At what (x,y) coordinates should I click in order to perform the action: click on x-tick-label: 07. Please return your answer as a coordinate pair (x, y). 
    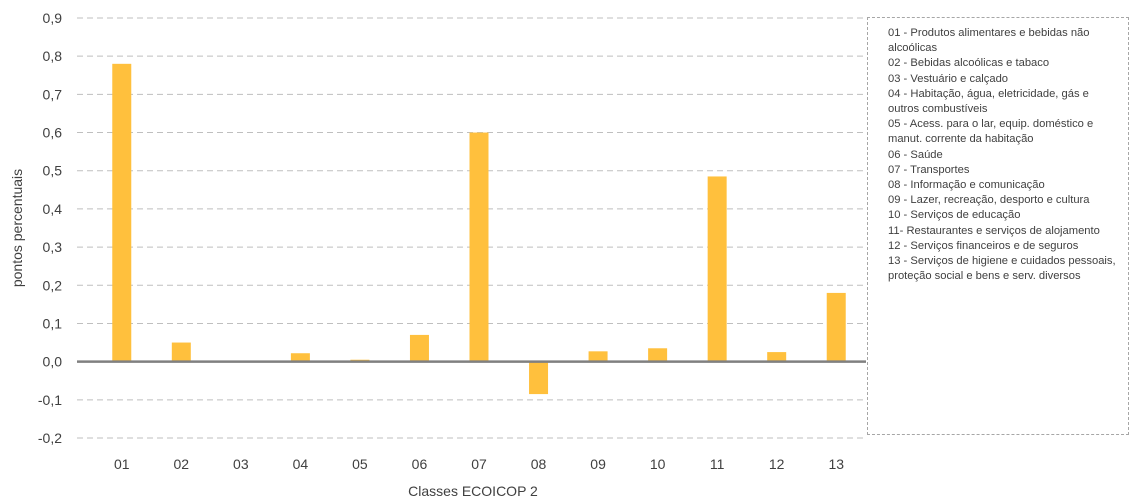
    Looking at the image, I should click on (479, 464).